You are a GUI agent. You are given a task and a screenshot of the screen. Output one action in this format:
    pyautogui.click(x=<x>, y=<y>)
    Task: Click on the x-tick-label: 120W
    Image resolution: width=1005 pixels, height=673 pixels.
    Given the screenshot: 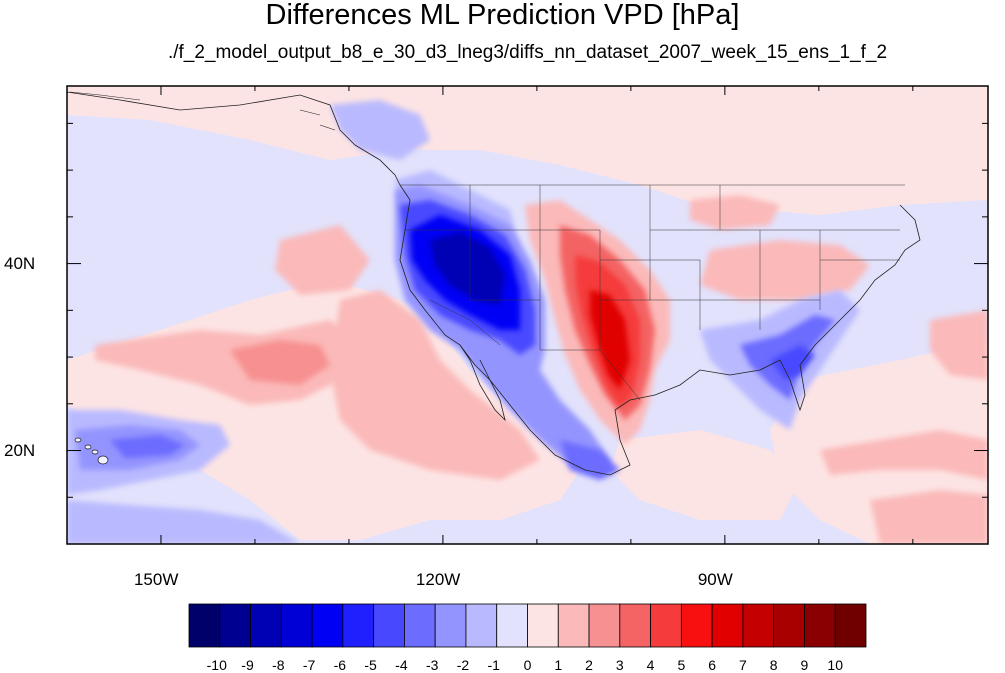 What is the action you would take?
    pyautogui.click(x=438, y=579)
    